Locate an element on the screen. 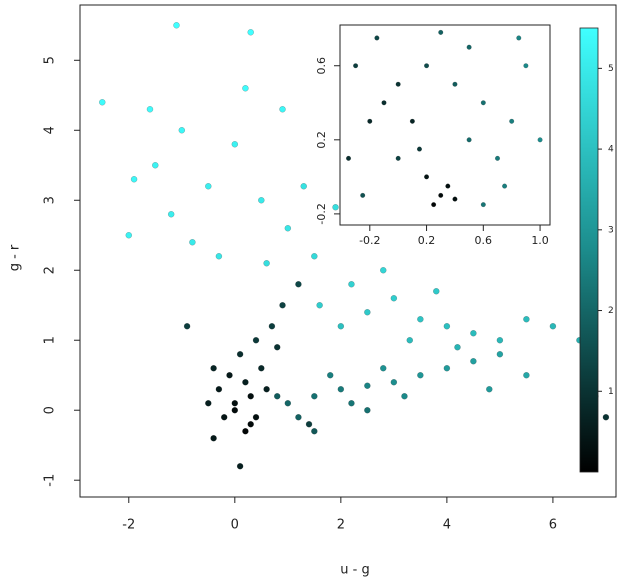  colorbar-tick-label: 1 is located at coordinates (611, 392).